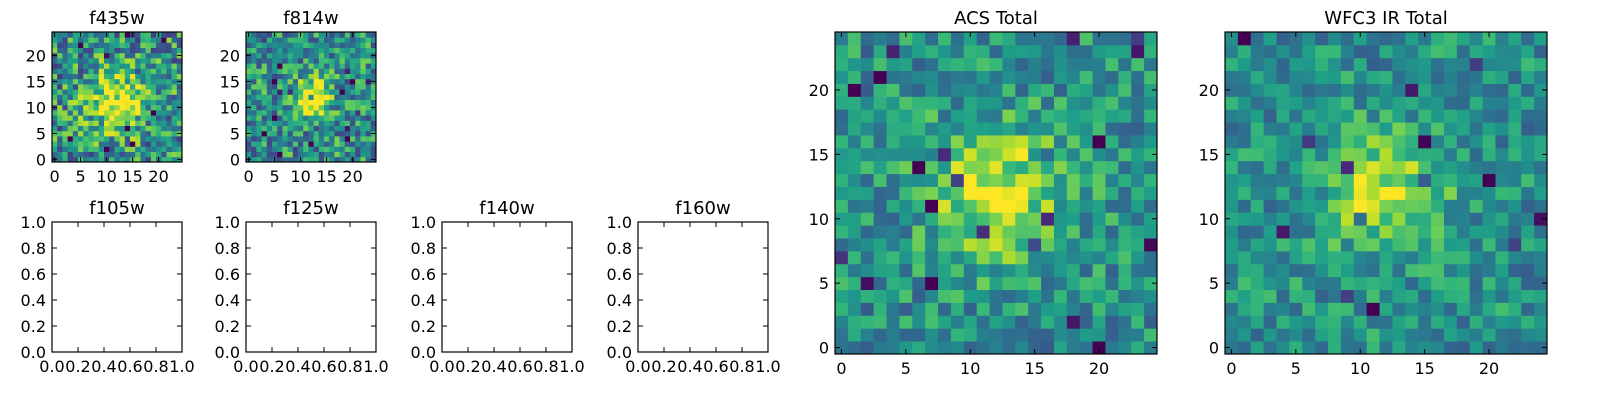 The width and height of the screenshot is (1600, 405). I want to click on y-tick-label: 0.8, so click(619, 248).